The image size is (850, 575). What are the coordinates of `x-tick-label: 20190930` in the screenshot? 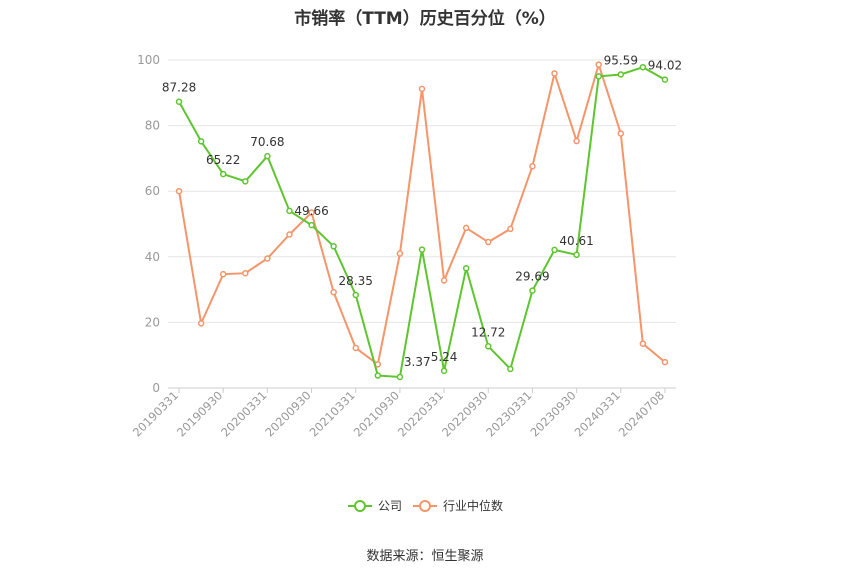 It's located at (199, 413).